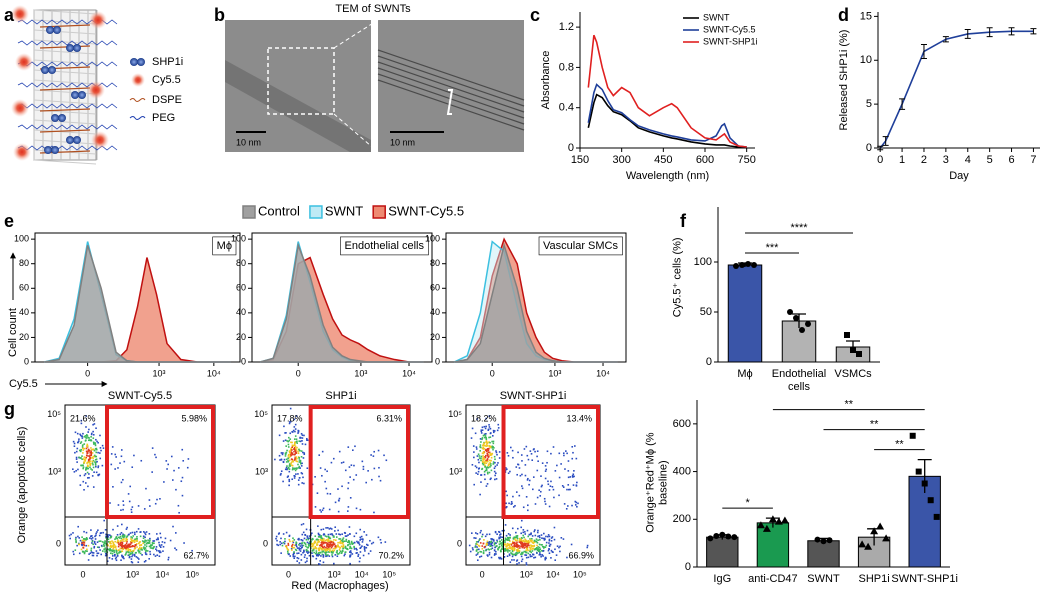 This screenshot has width=1050, height=595. What do you see at coordinates (389, 574) in the screenshot?
I see `x-tick-label: 10⁵` at bounding box center [389, 574].